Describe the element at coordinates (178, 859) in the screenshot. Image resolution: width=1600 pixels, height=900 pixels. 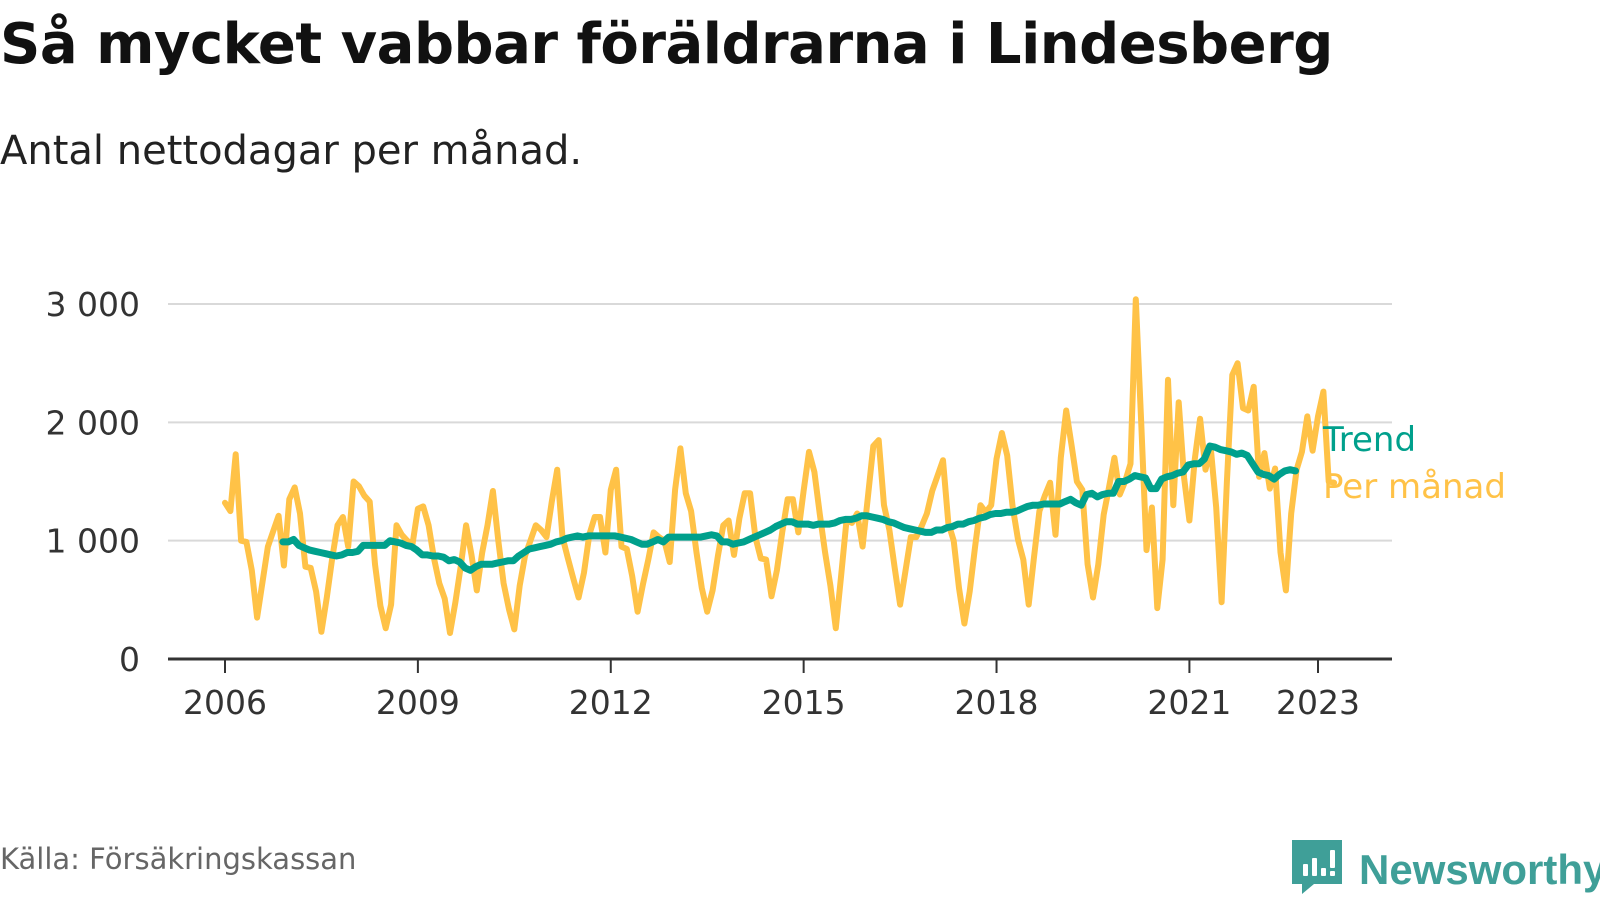
I see `source-note: Källa: Försäkringskassan` at that location.